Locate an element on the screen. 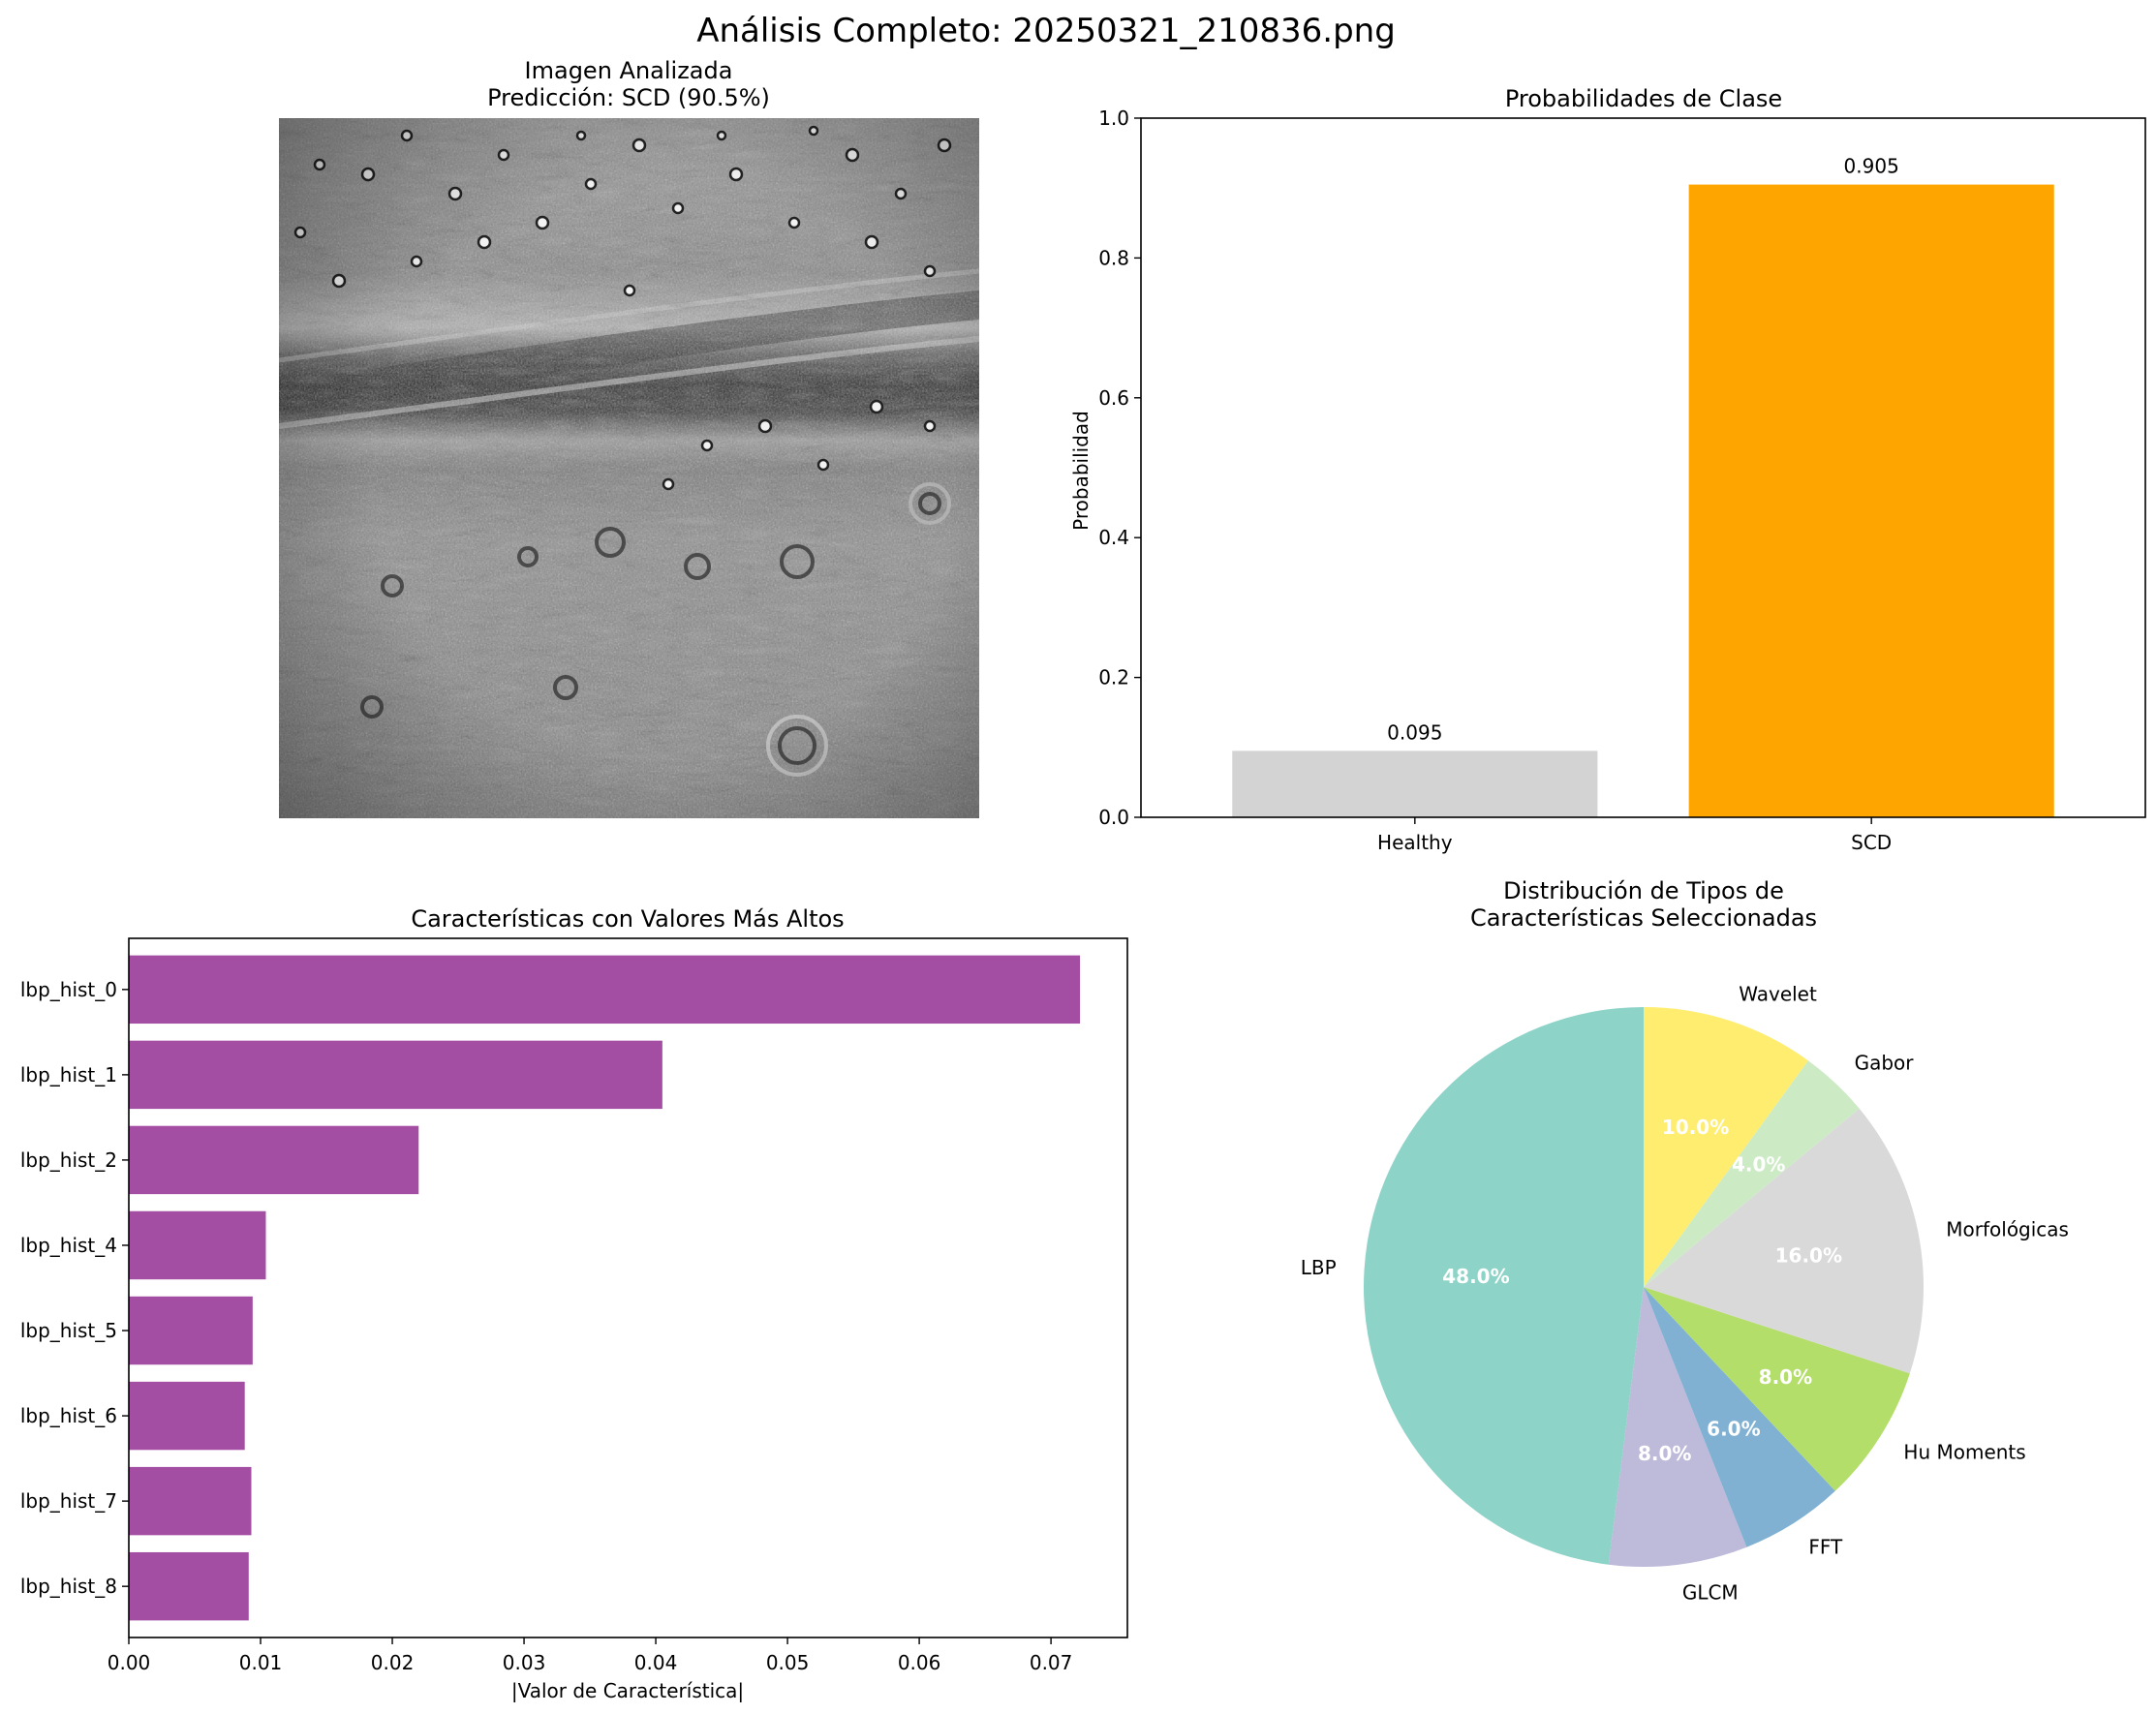 This screenshot has width=2156, height=1714. y-tick-label: lbp_hist_2 is located at coordinates (68, 1160).